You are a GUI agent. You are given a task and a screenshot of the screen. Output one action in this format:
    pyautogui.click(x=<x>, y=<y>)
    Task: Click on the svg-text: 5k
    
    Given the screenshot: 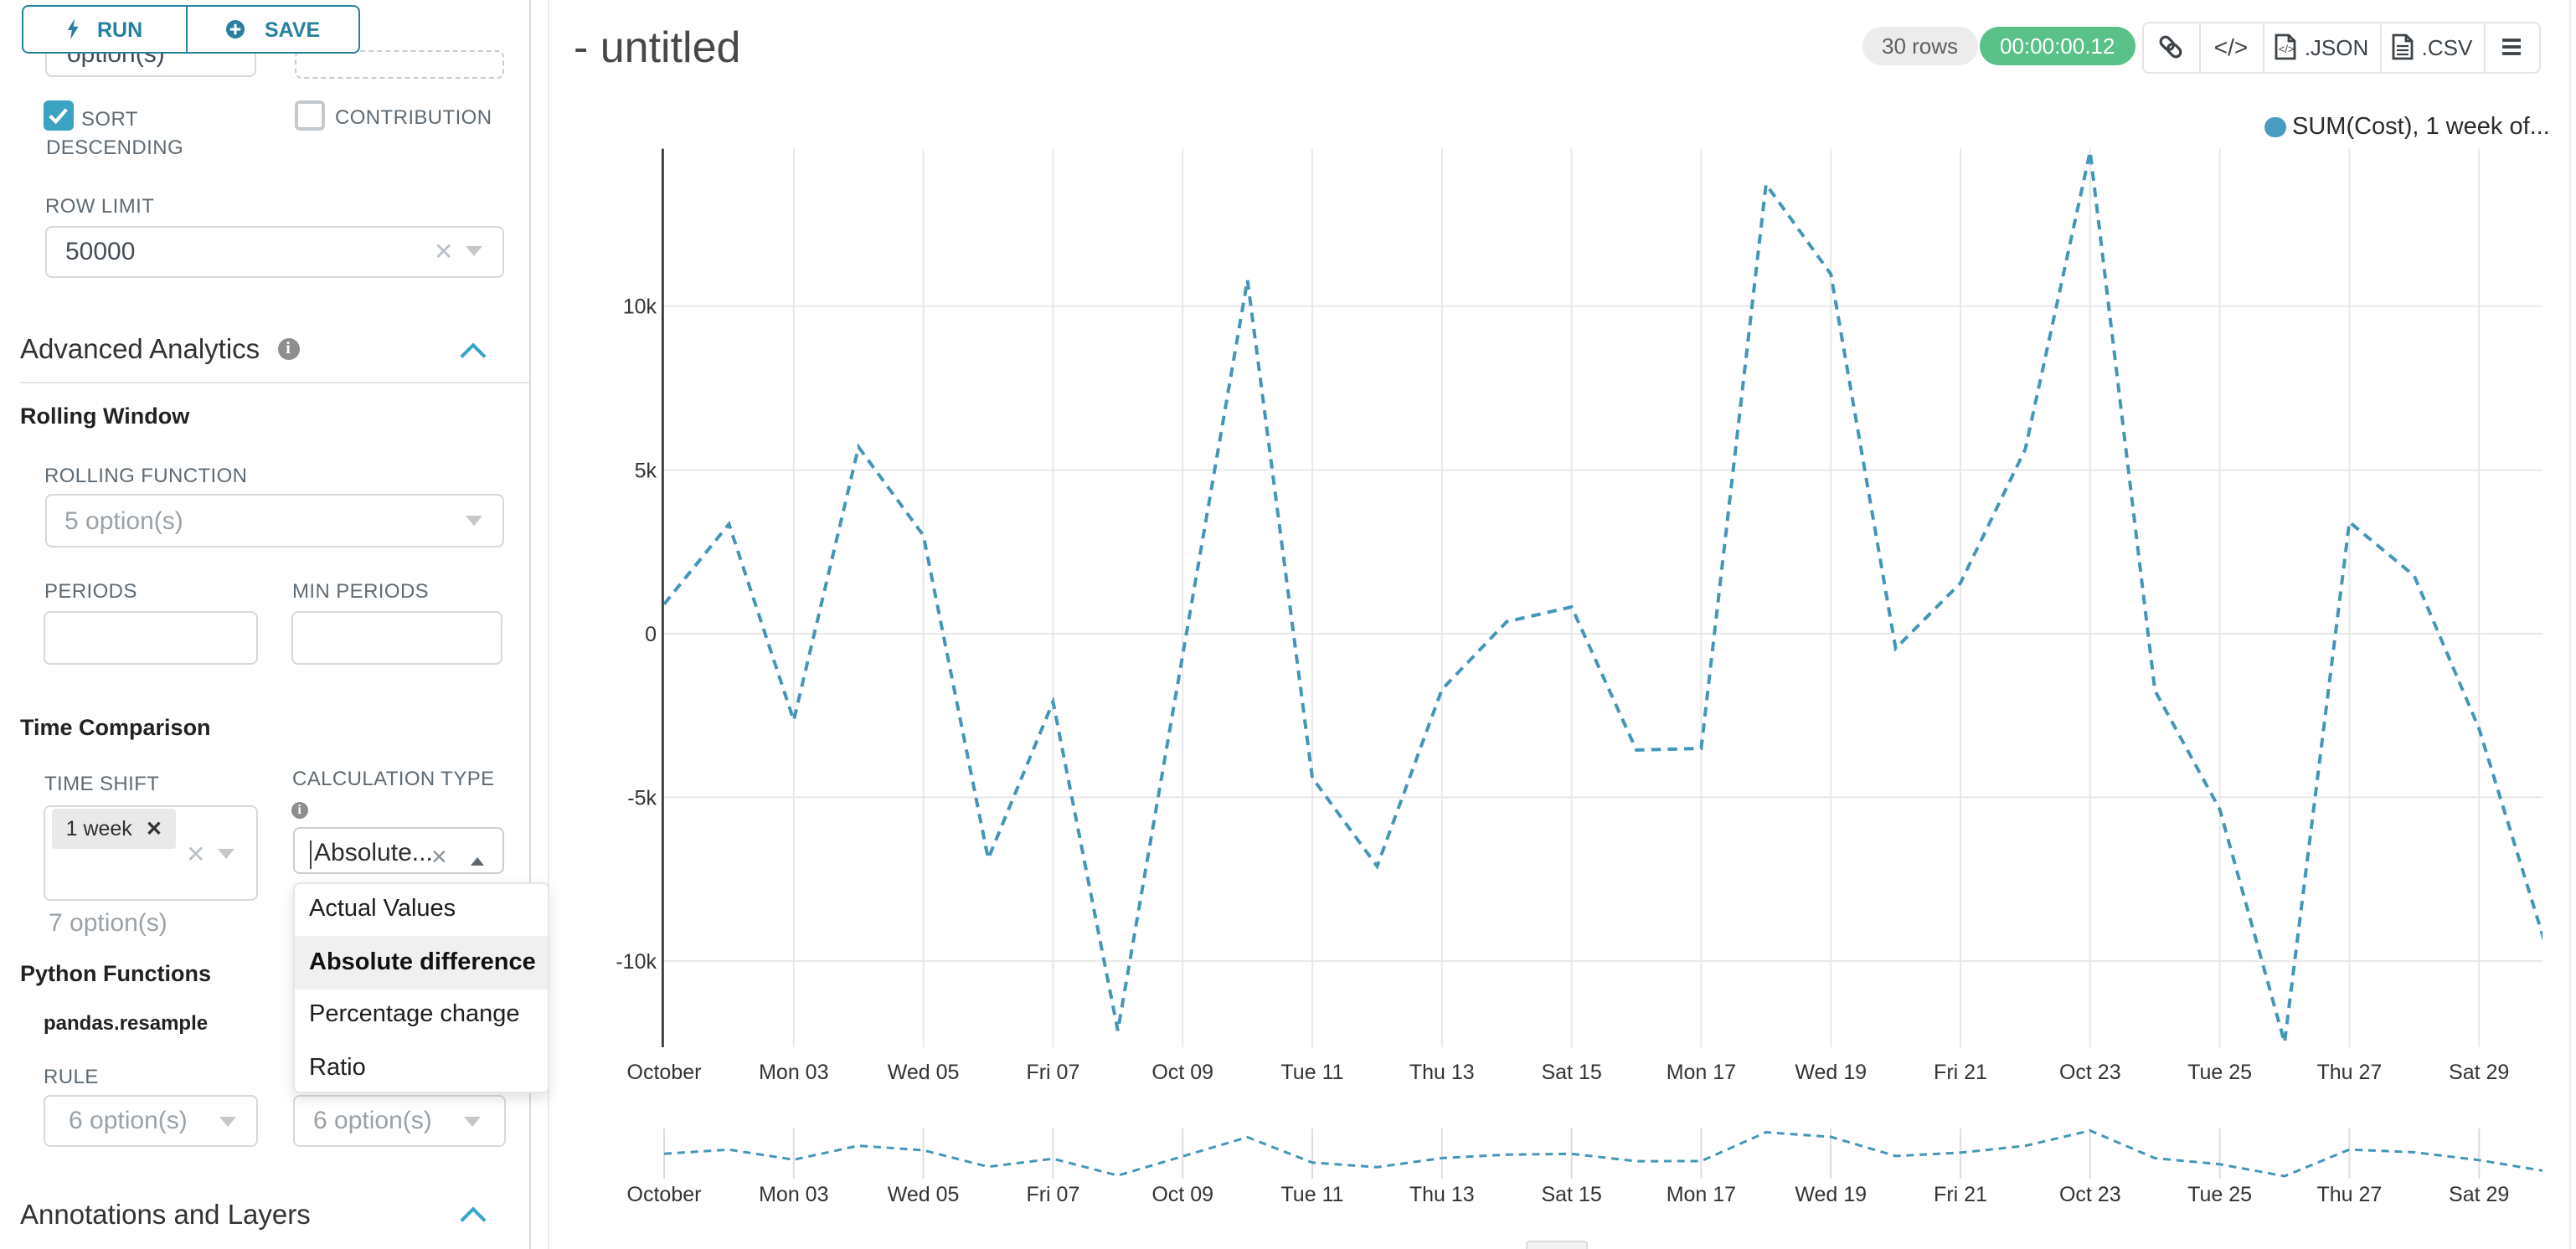 What is the action you would take?
    pyautogui.click(x=646, y=470)
    